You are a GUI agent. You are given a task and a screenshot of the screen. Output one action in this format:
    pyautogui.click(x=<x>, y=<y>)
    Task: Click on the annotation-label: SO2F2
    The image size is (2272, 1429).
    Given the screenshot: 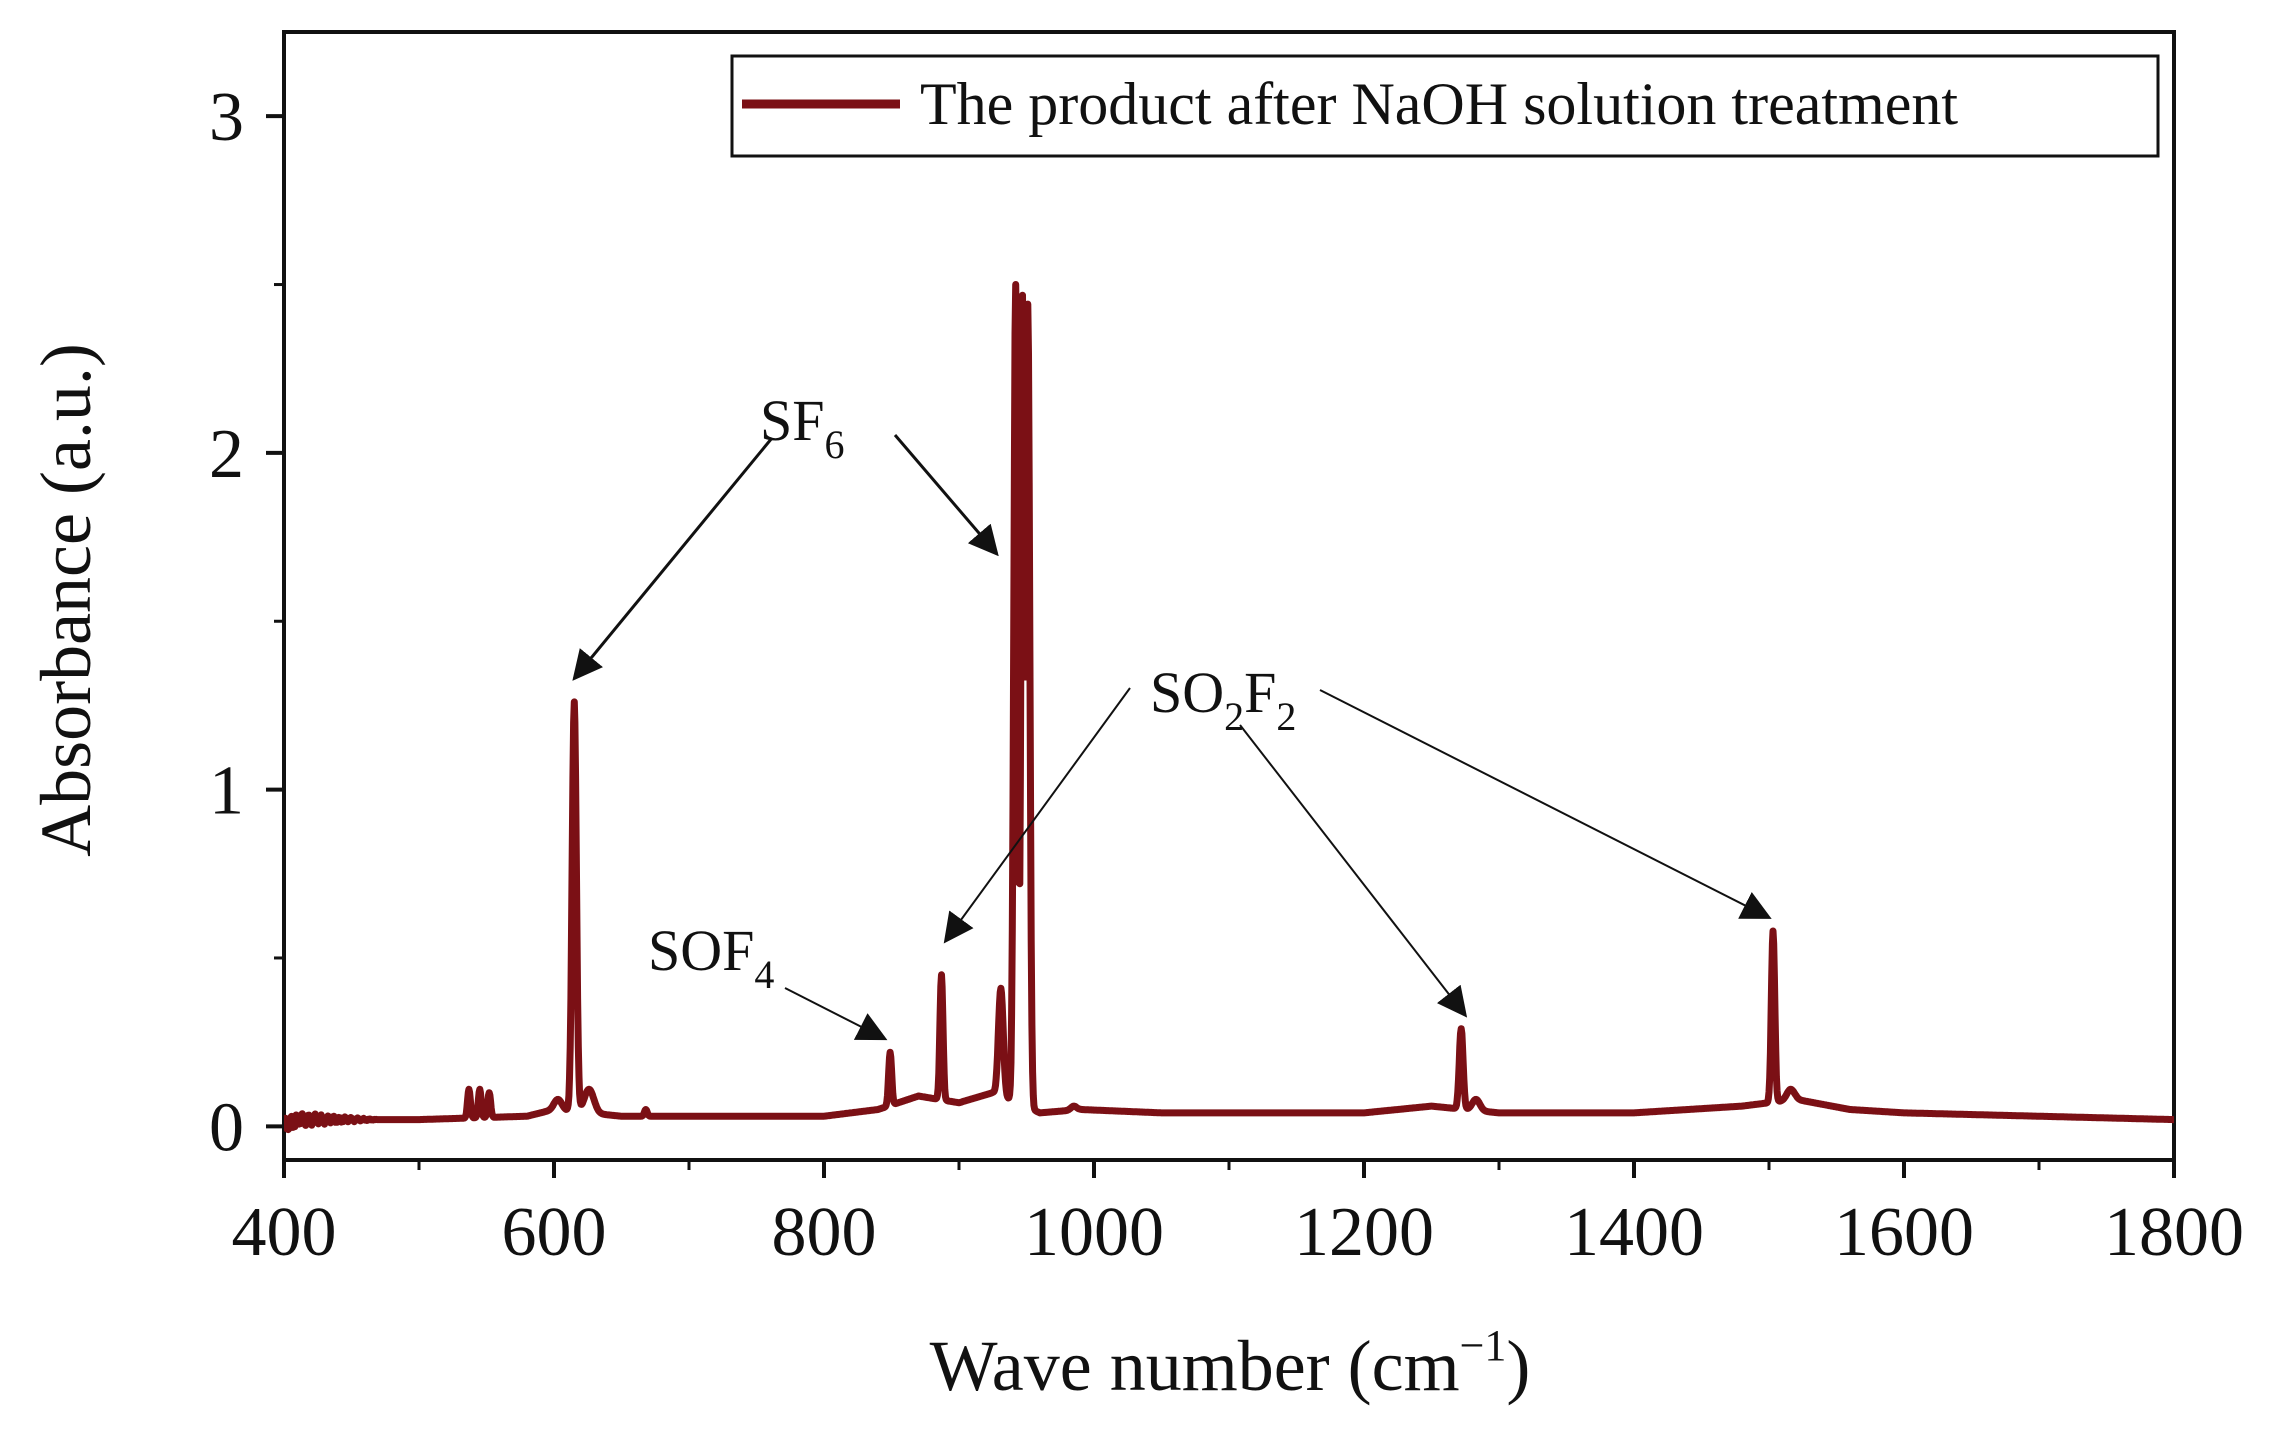 What is the action you would take?
    pyautogui.click(x=1223, y=699)
    